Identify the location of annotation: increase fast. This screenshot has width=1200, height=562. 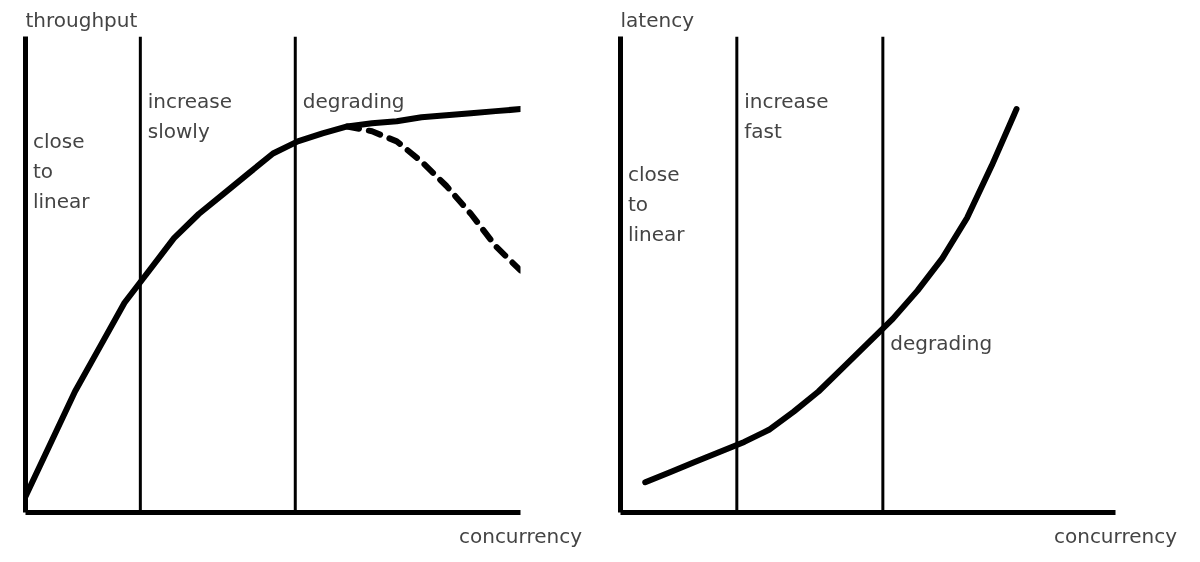
(786, 115).